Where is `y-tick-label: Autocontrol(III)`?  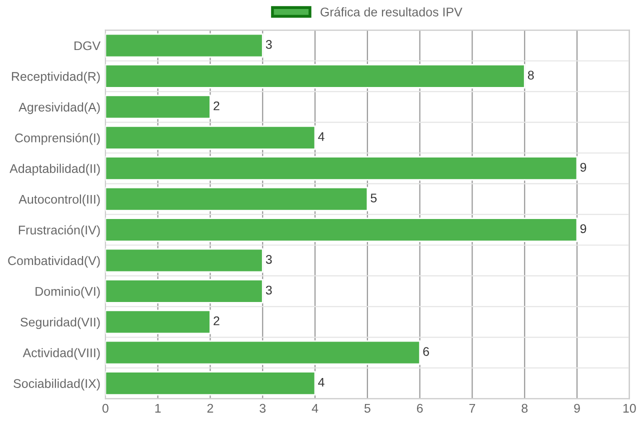
y-tick-label: Autocontrol(III) is located at coordinates (59, 200).